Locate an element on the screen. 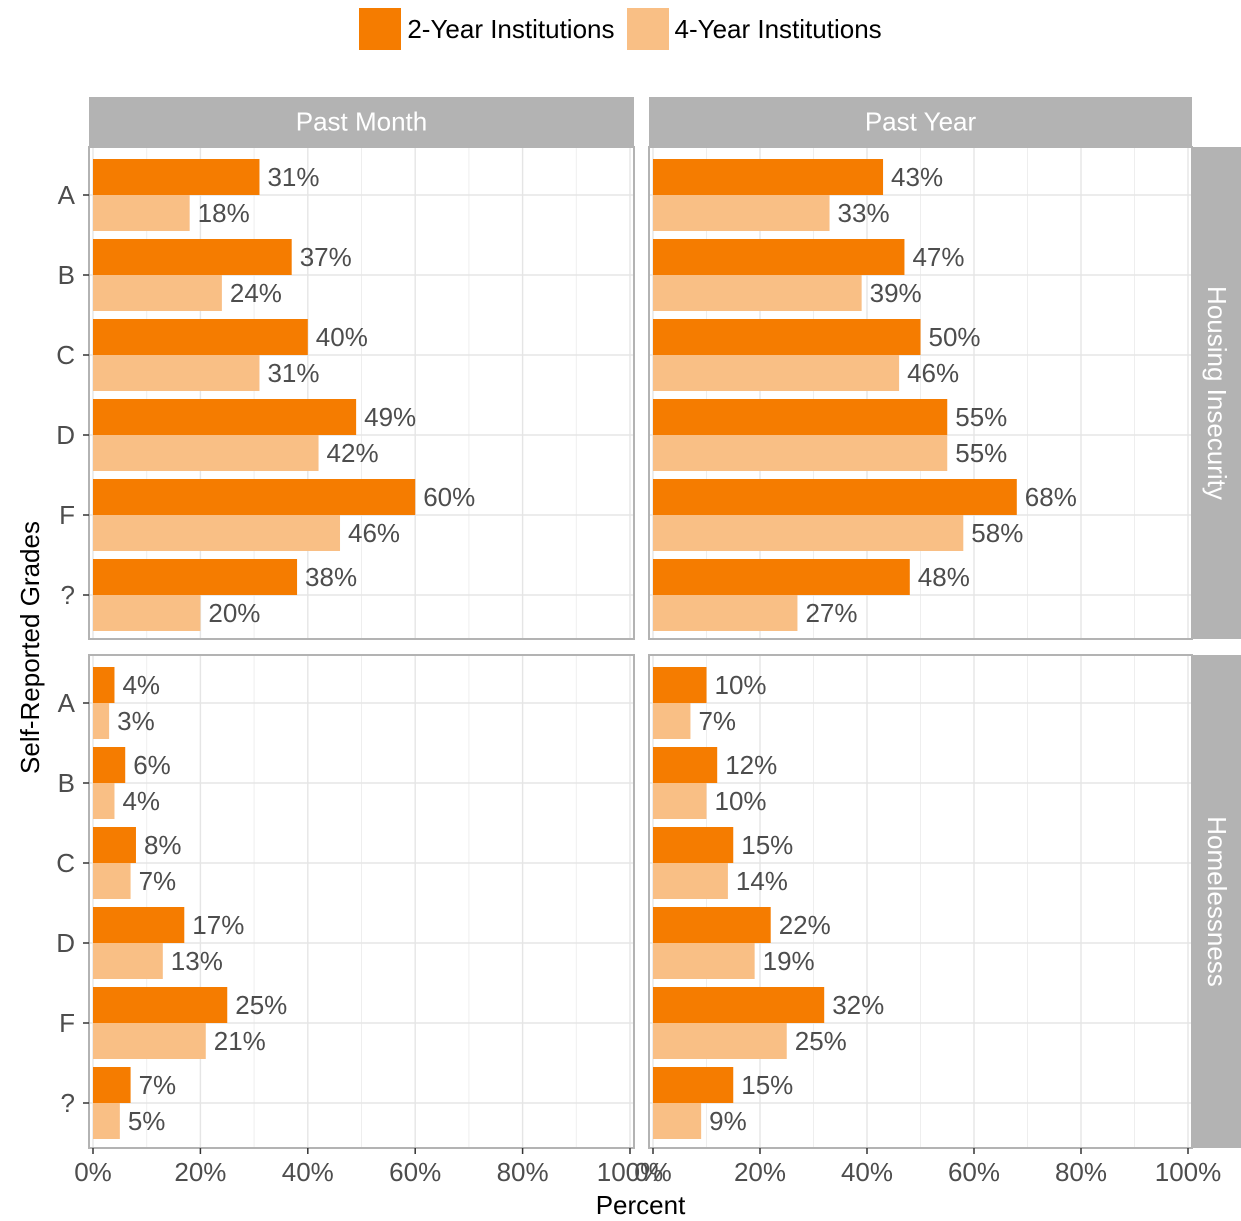 The width and height of the screenshot is (1241, 1221). strip-label-past-year: Past Year is located at coordinates (921, 122).